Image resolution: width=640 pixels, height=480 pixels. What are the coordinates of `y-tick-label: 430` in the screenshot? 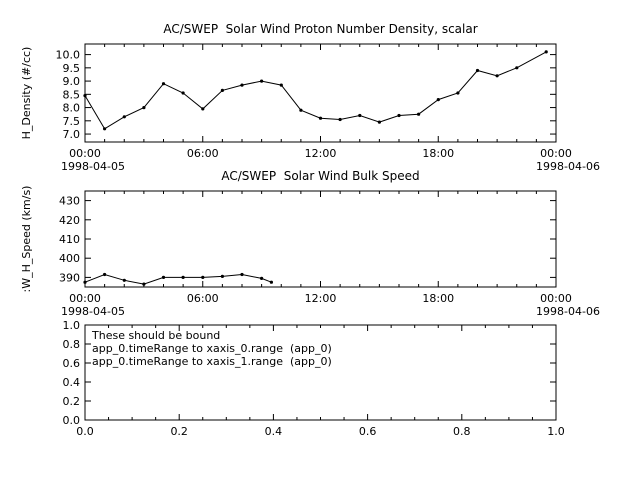 It's located at (69, 201).